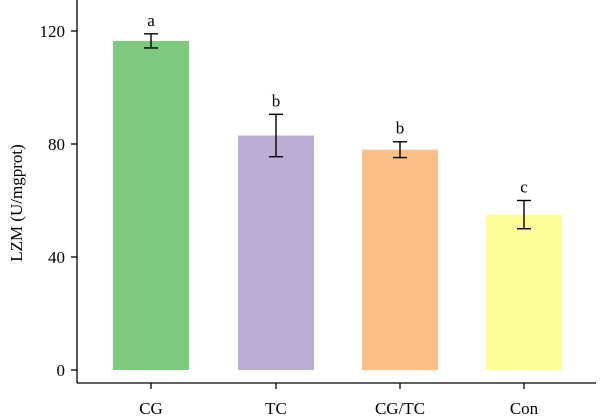  What do you see at coordinates (151, 205) in the screenshot?
I see `bar-cg` at bounding box center [151, 205].